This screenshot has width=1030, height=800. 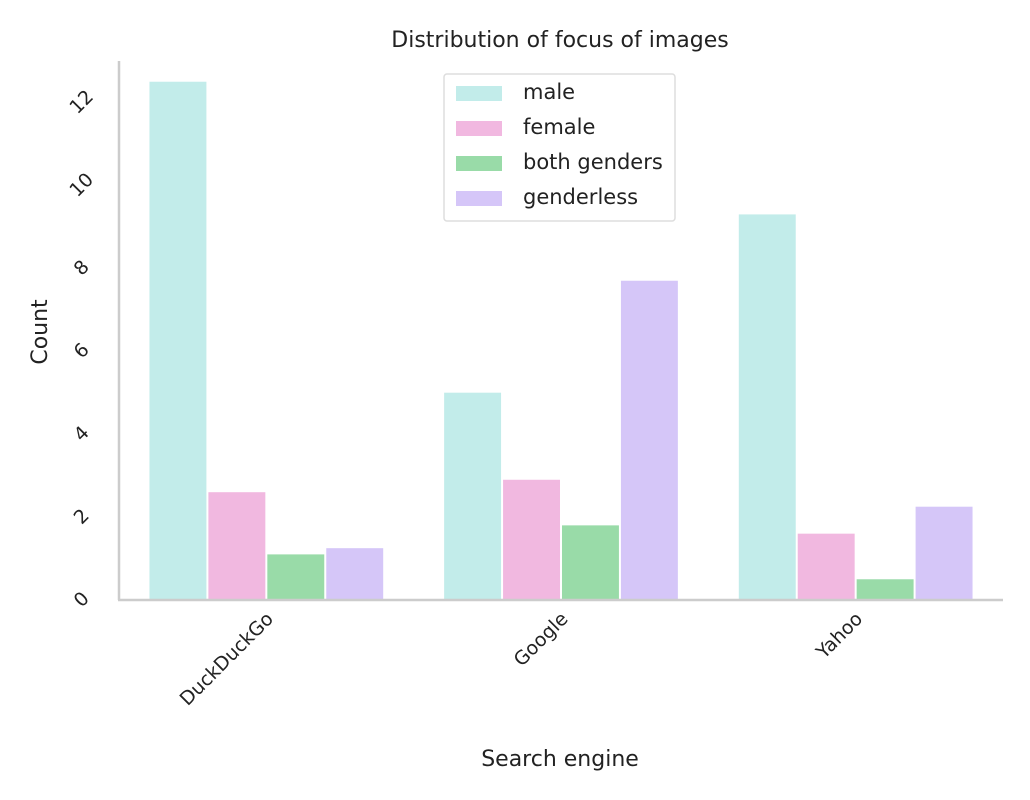 What do you see at coordinates (82, 268) in the screenshot?
I see `y-tick-label: 8` at bounding box center [82, 268].